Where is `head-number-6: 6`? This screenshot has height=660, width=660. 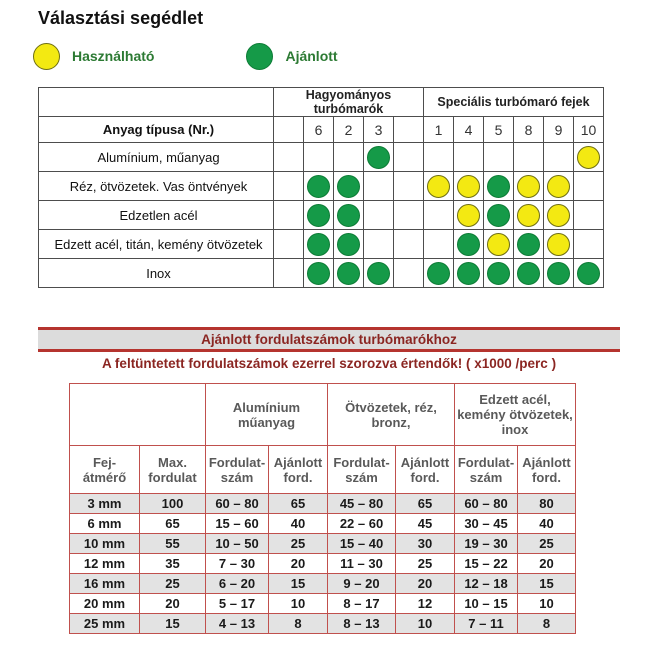
head-number-6: 6 is located at coordinates (318, 129).